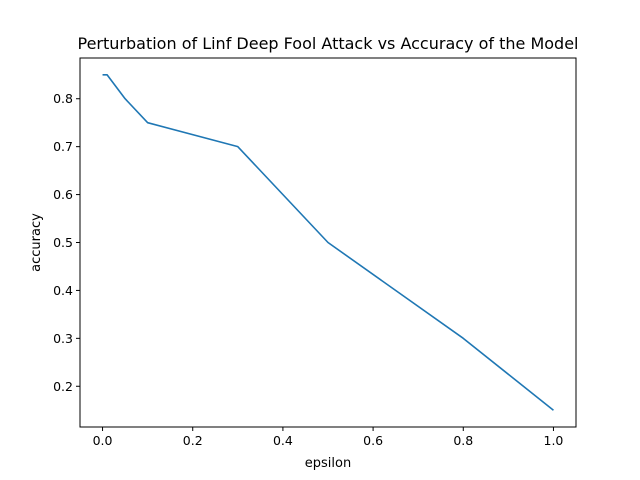 The image size is (640, 480). Describe the element at coordinates (63, 290) in the screenshot. I see `y-tick-label: 0.4` at that location.